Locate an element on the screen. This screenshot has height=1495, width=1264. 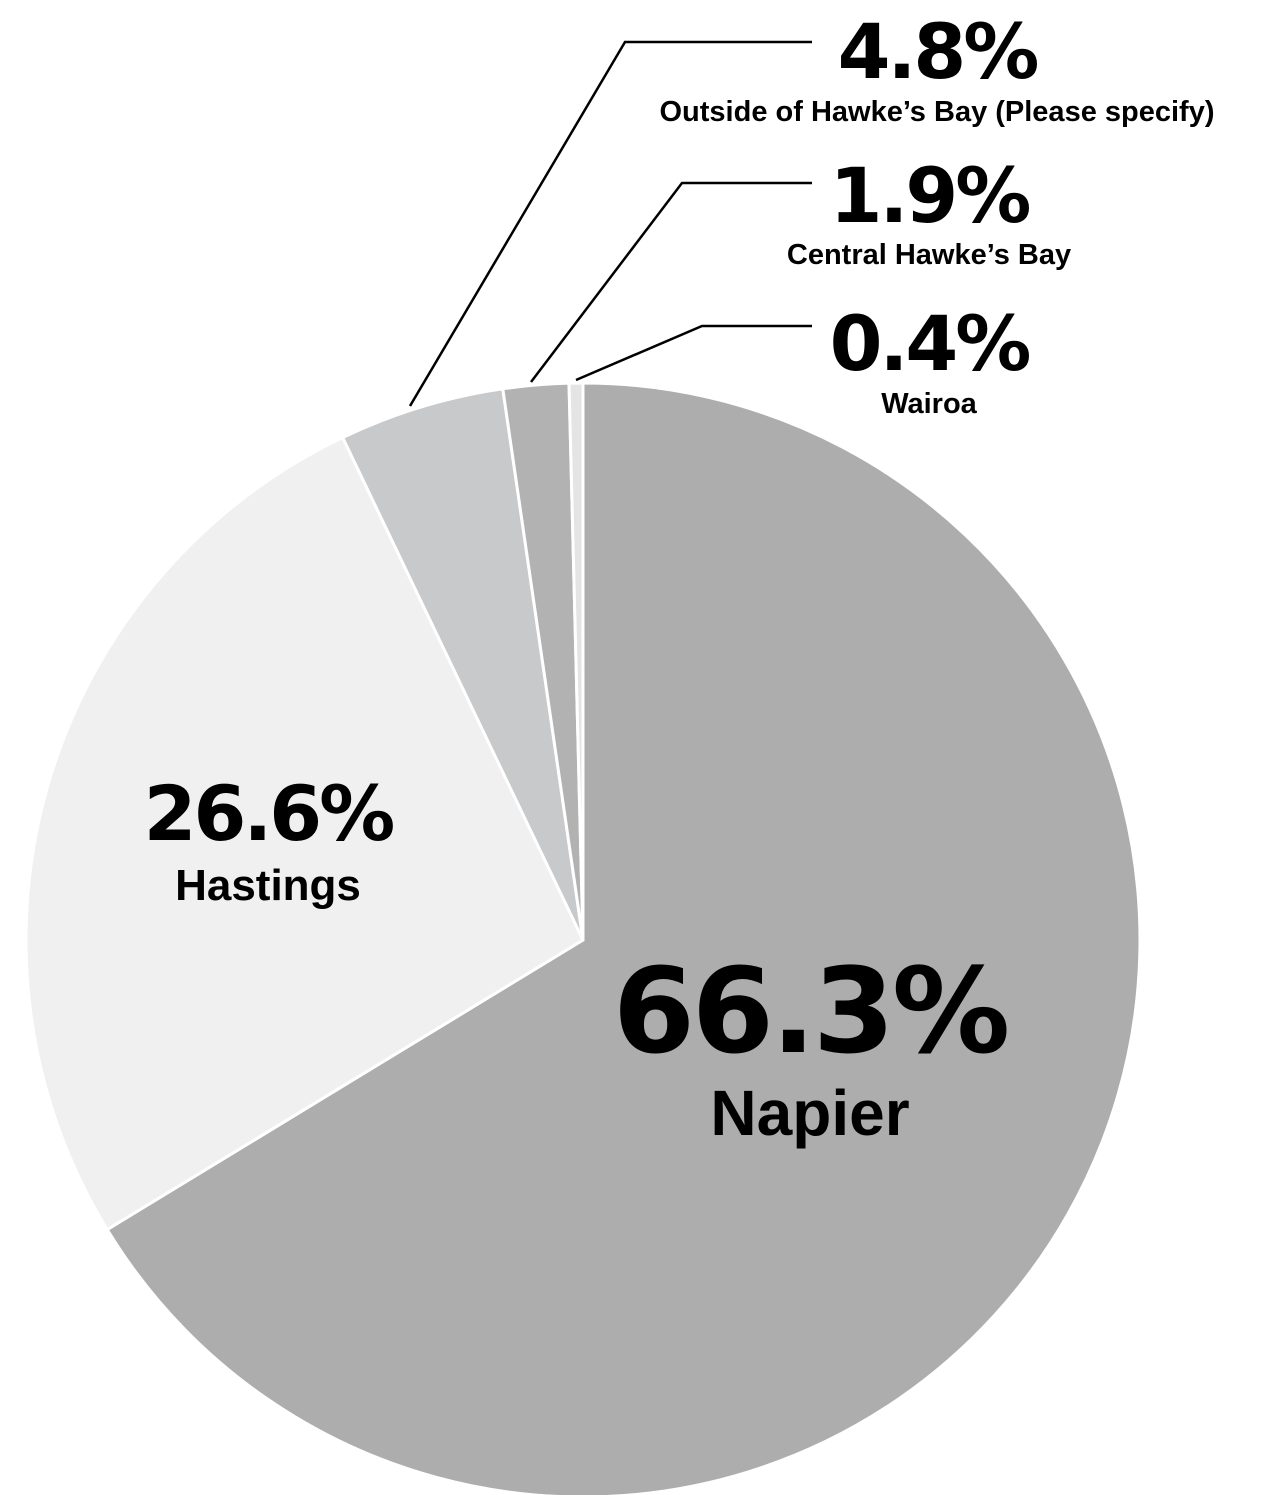
callout-line-outside-hawkes-bay is located at coordinates (610, 223).